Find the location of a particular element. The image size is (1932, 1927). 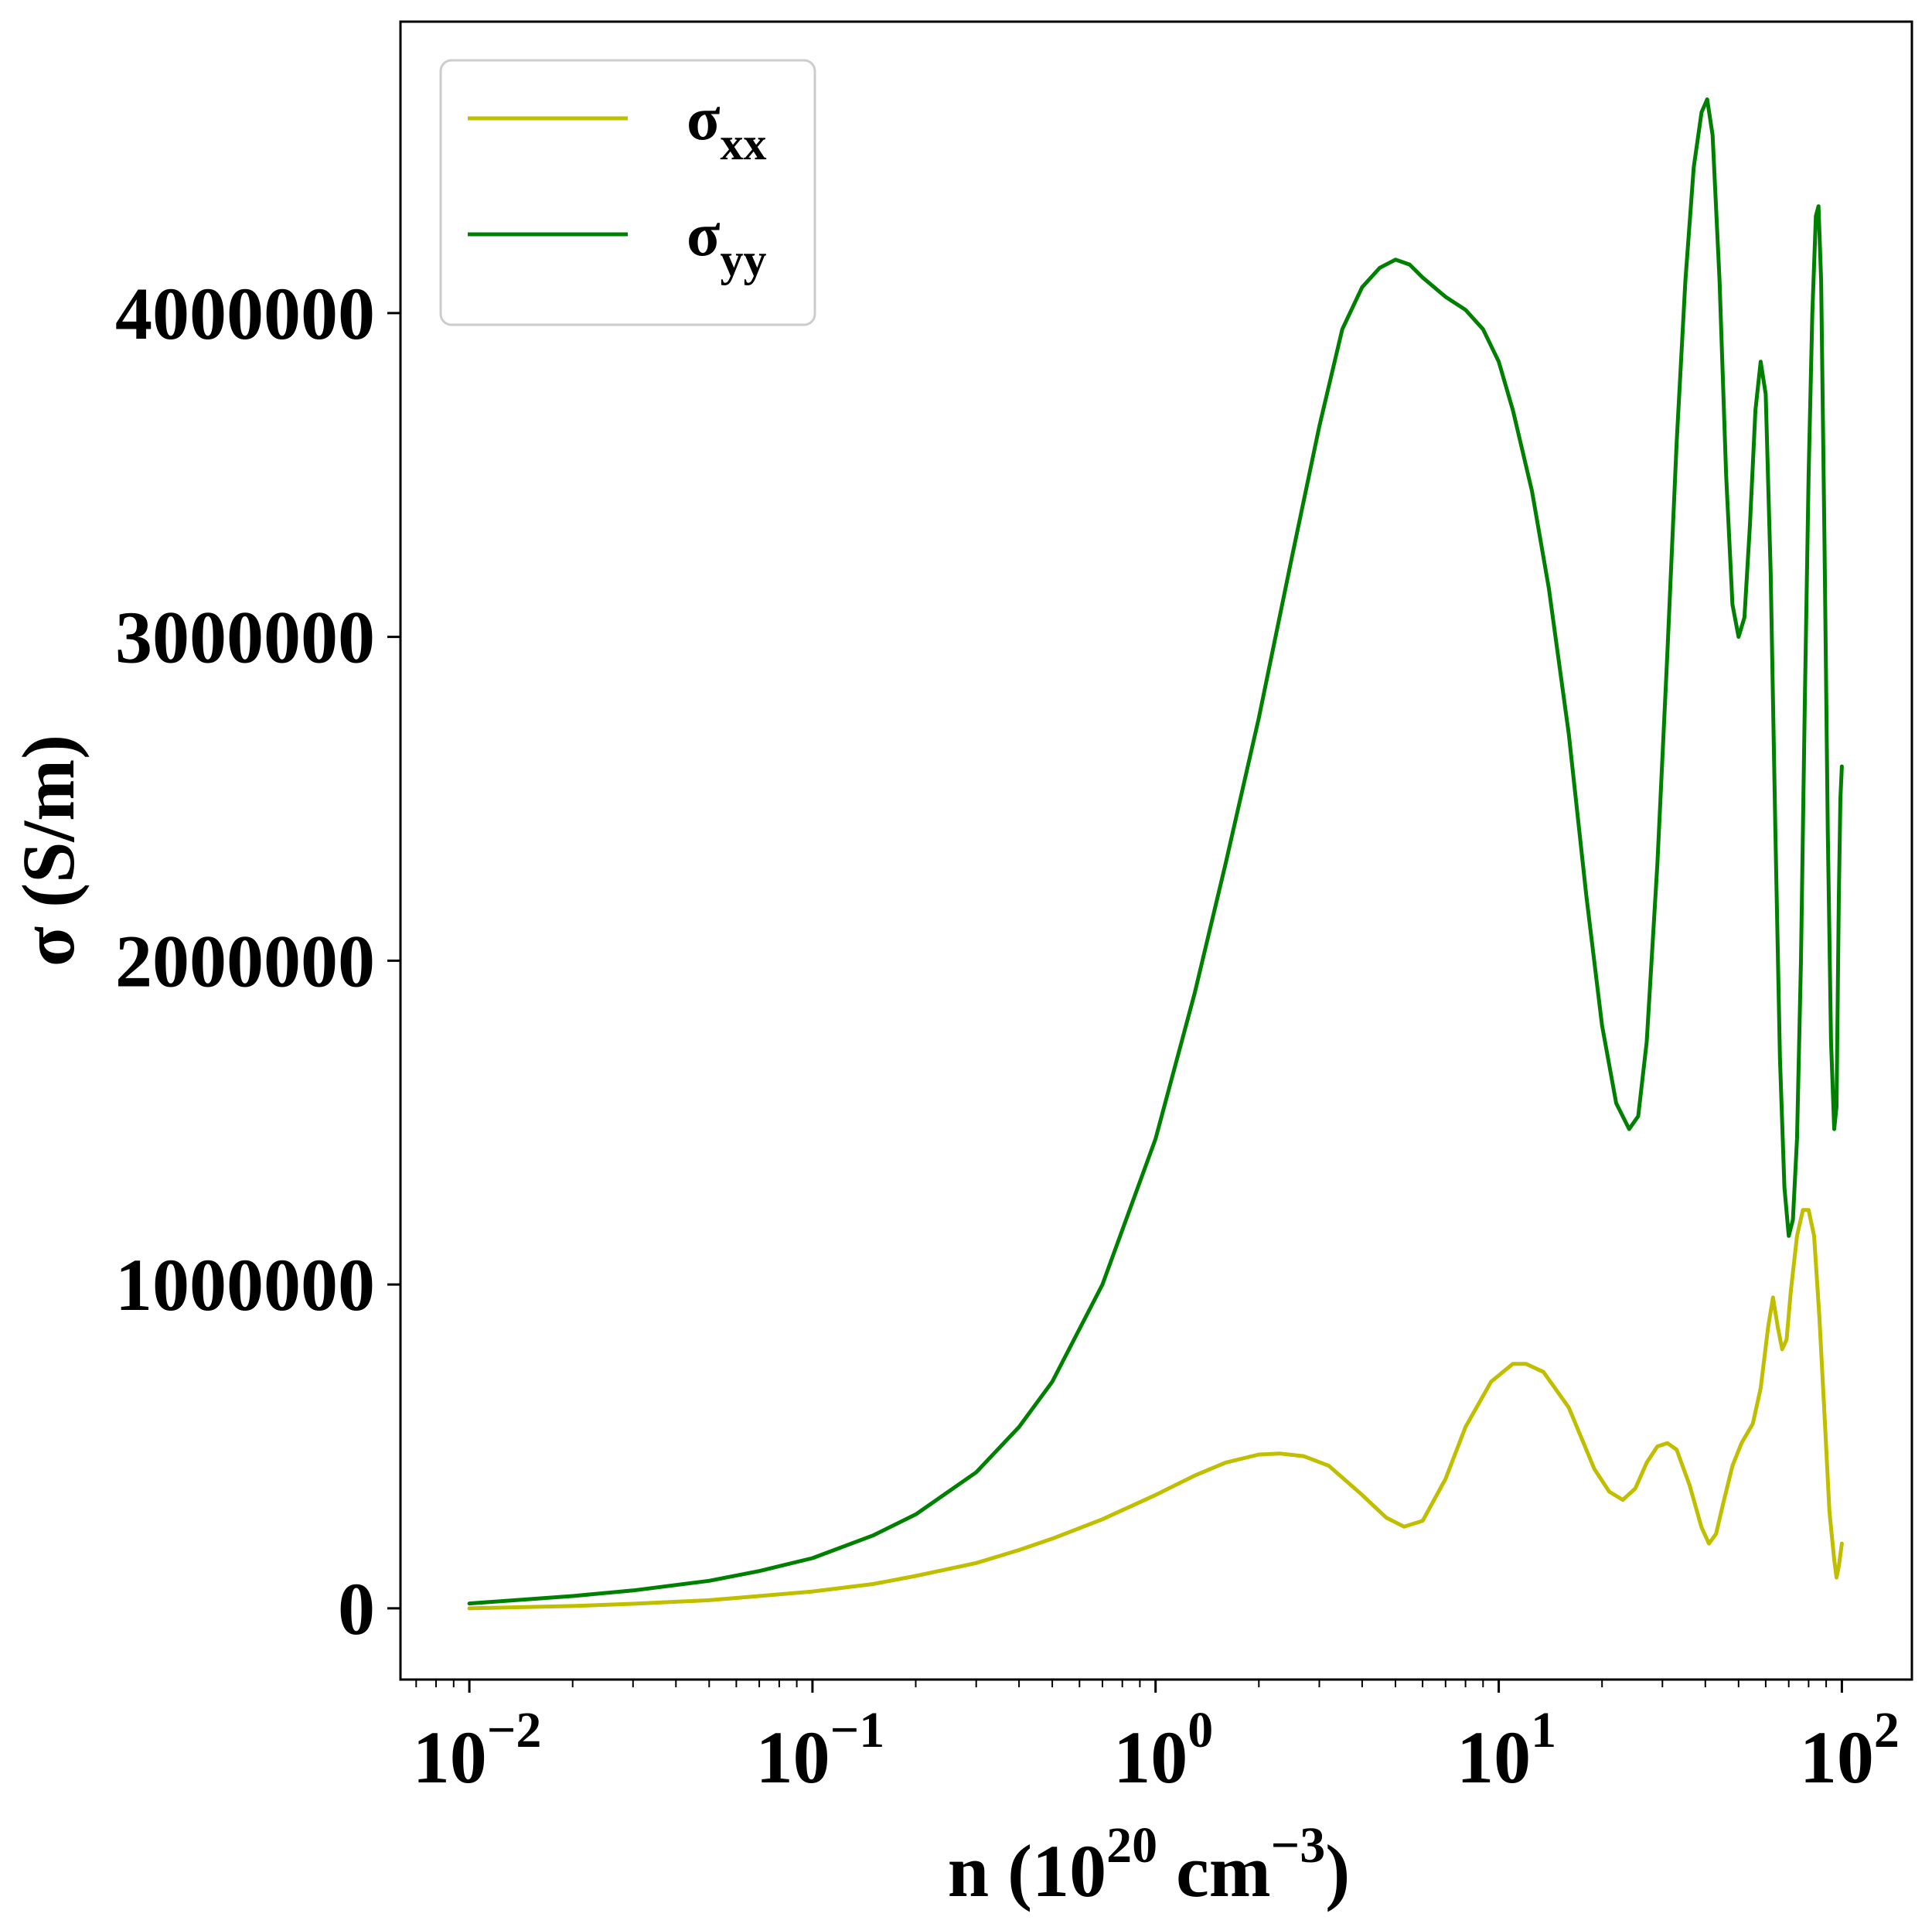

y-tick-label: 2000000 is located at coordinates (245, 960).